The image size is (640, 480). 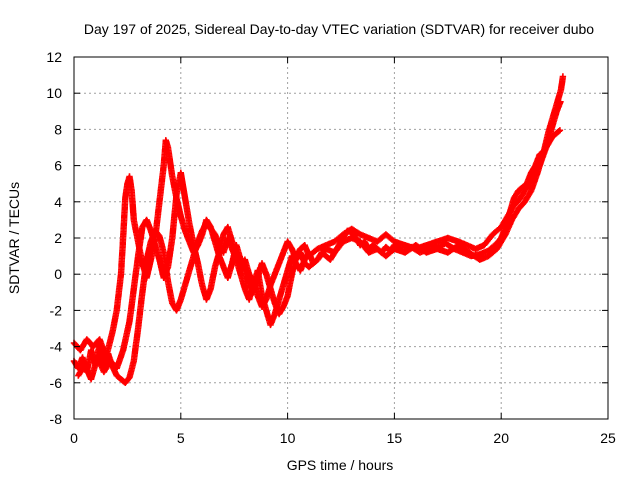 I want to click on x-tick-label: 25, so click(x=608, y=438).